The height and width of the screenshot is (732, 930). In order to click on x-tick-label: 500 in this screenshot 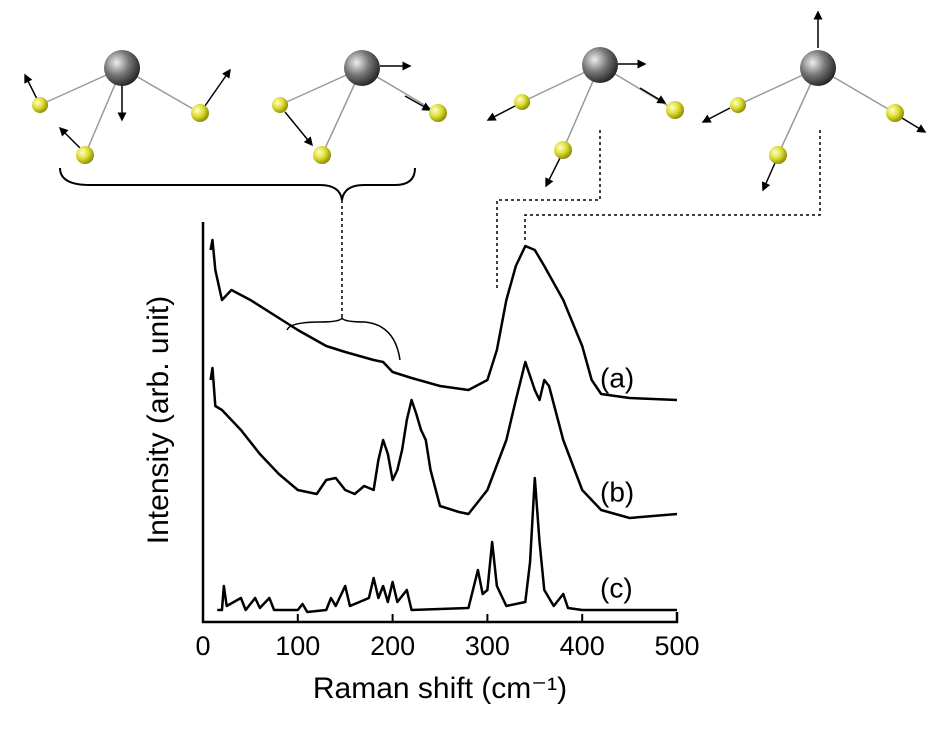, I will do `click(676, 646)`.